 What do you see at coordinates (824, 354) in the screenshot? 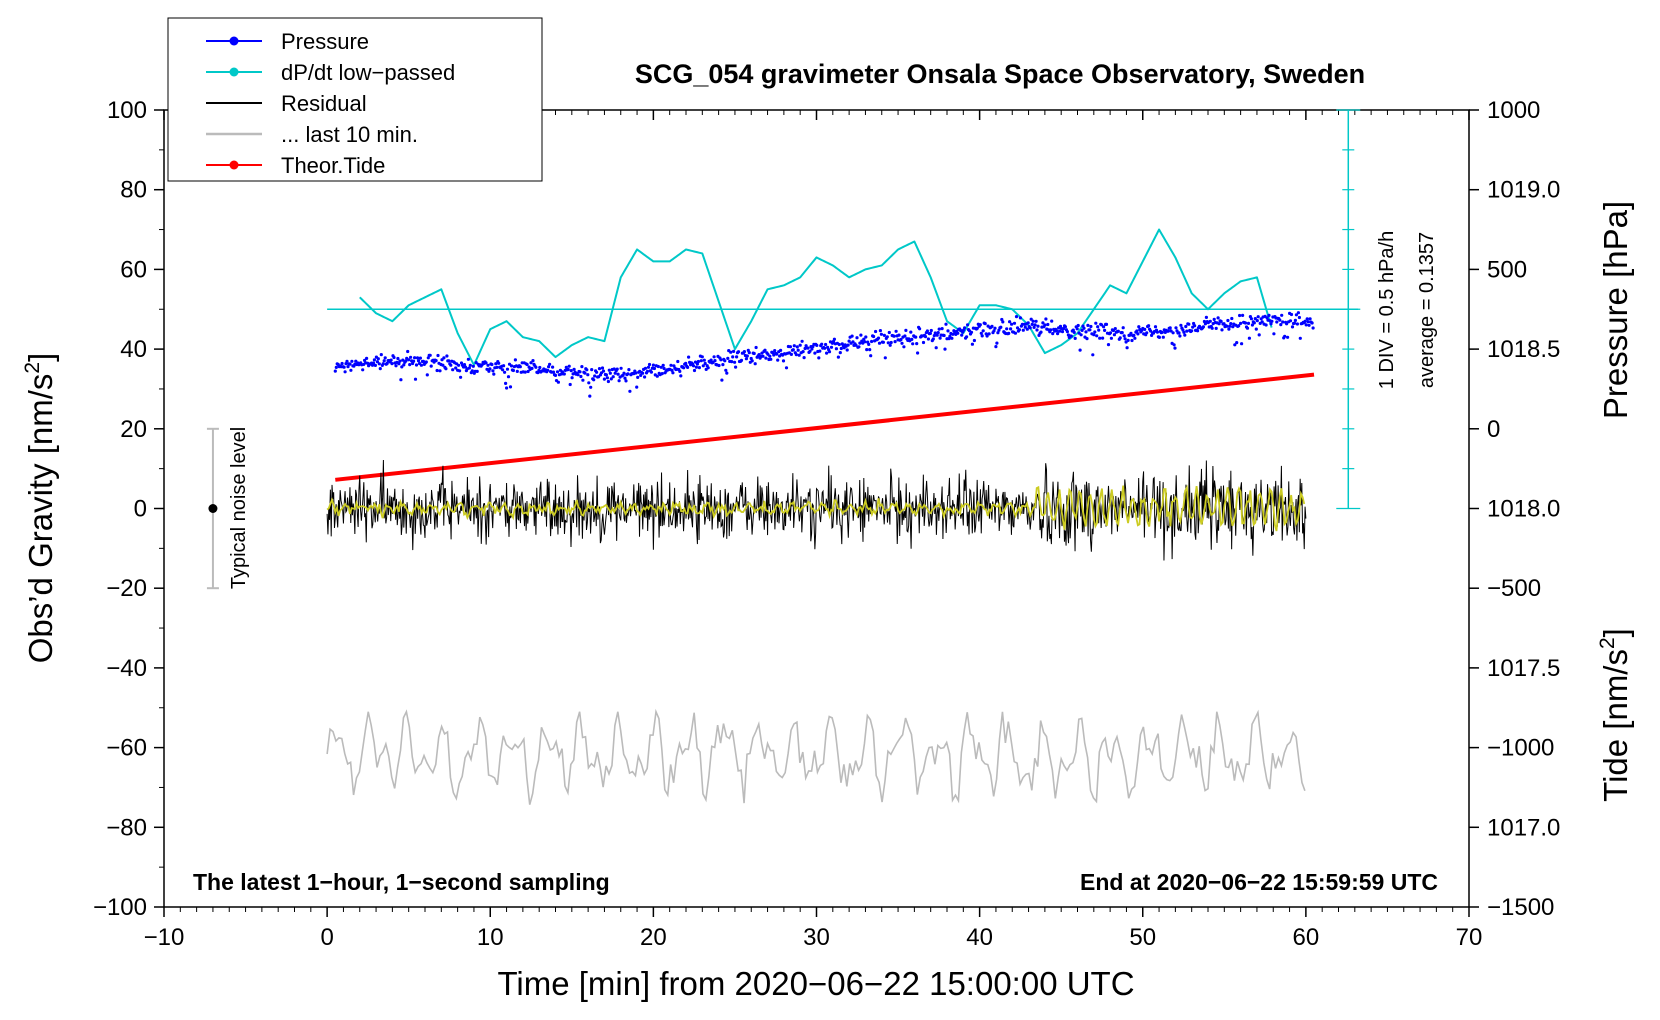
I see `pressure-series` at bounding box center [824, 354].